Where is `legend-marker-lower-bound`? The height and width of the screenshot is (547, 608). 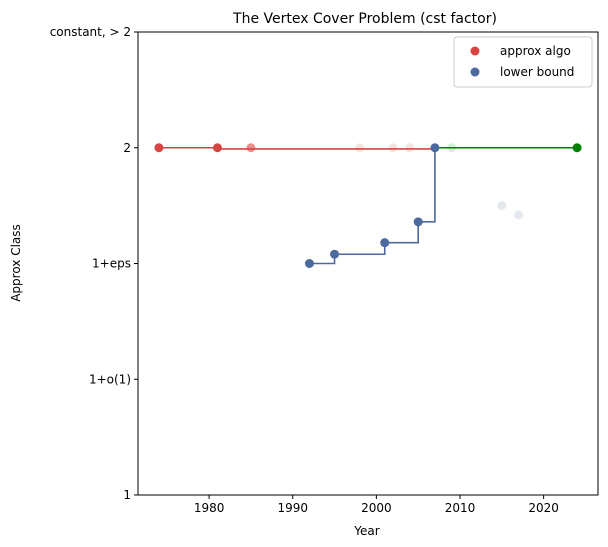
legend-marker-lower-bound is located at coordinates (475, 72).